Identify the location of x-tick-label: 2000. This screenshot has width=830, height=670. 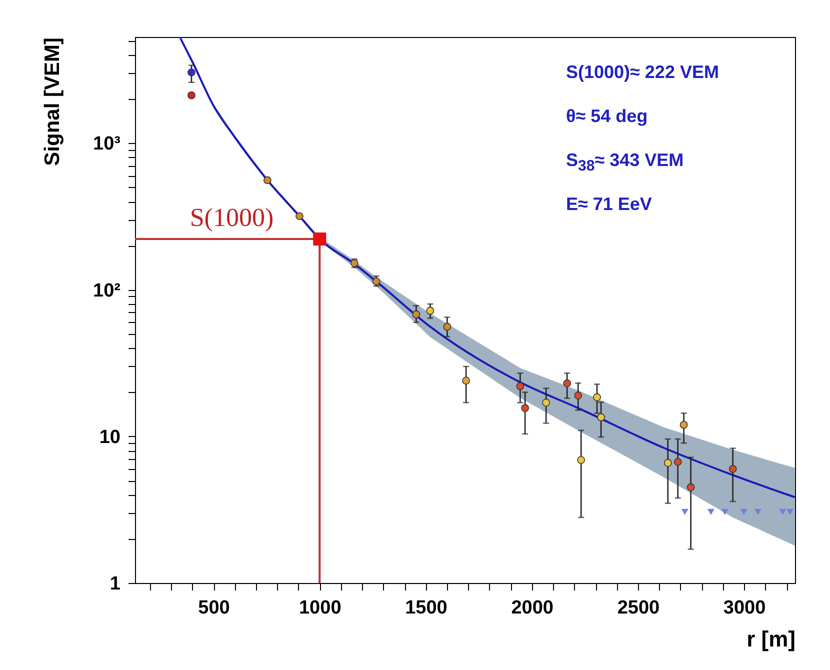
(532, 608).